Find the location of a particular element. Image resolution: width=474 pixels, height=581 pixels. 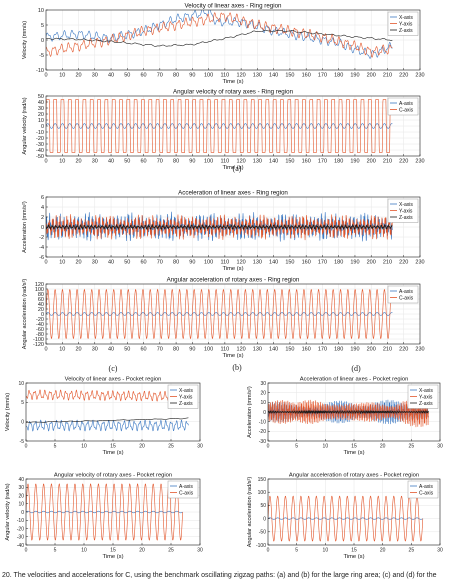

y-tick-label: 10 is located at coordinates (21, 505).